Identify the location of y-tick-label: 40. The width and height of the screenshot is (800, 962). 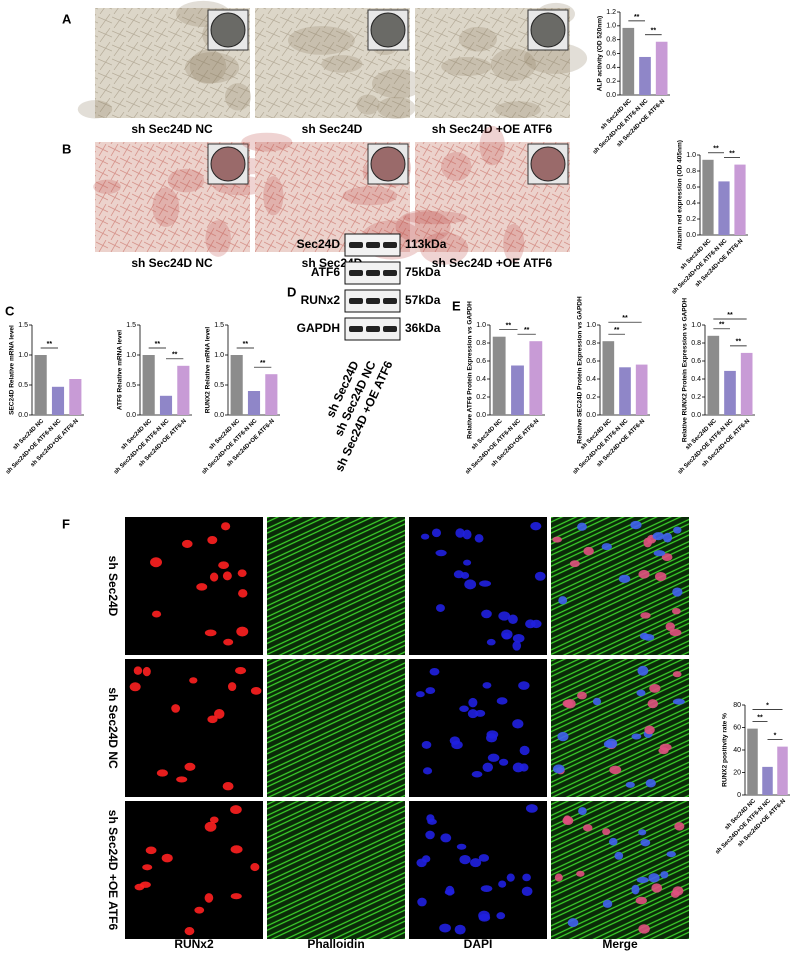
(737, 750).